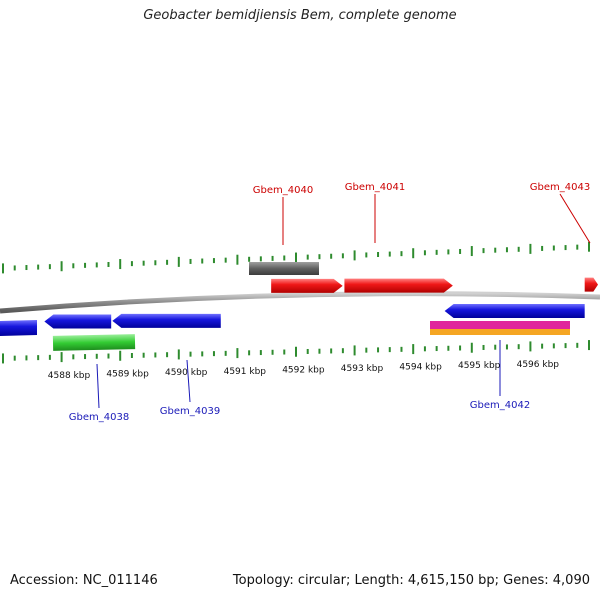 The height and width of the screenshot is (600, 600). Describe the element at coordinates (500, 325) in the screenshot. I see `misc-feature-bar-magenta` at that location.